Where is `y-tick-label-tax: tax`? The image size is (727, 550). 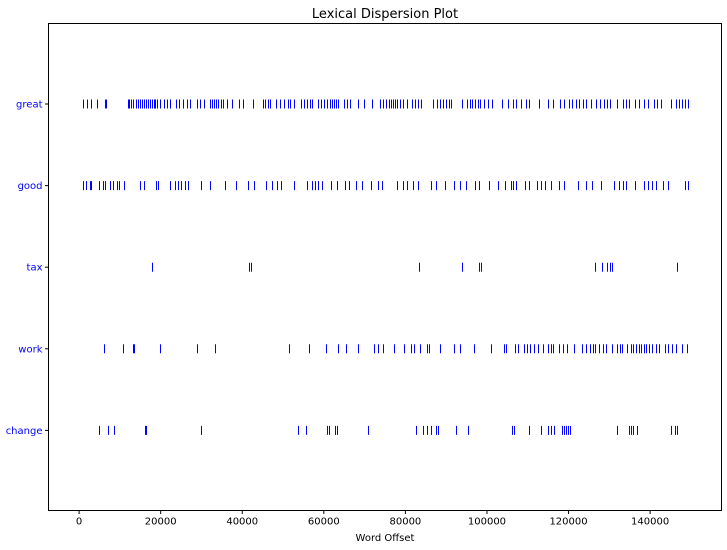 y-tick-label-tax: tax is located at coordinates (35, 268).